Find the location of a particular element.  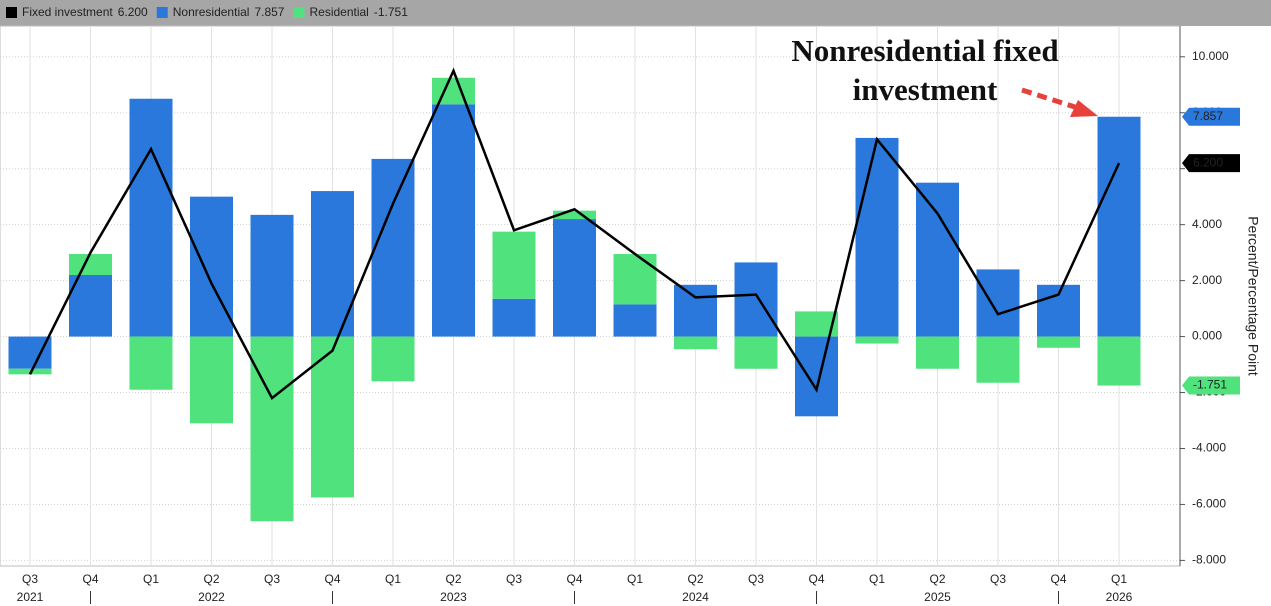

legend-value: 7.857 is located at coordinates (269, 12).